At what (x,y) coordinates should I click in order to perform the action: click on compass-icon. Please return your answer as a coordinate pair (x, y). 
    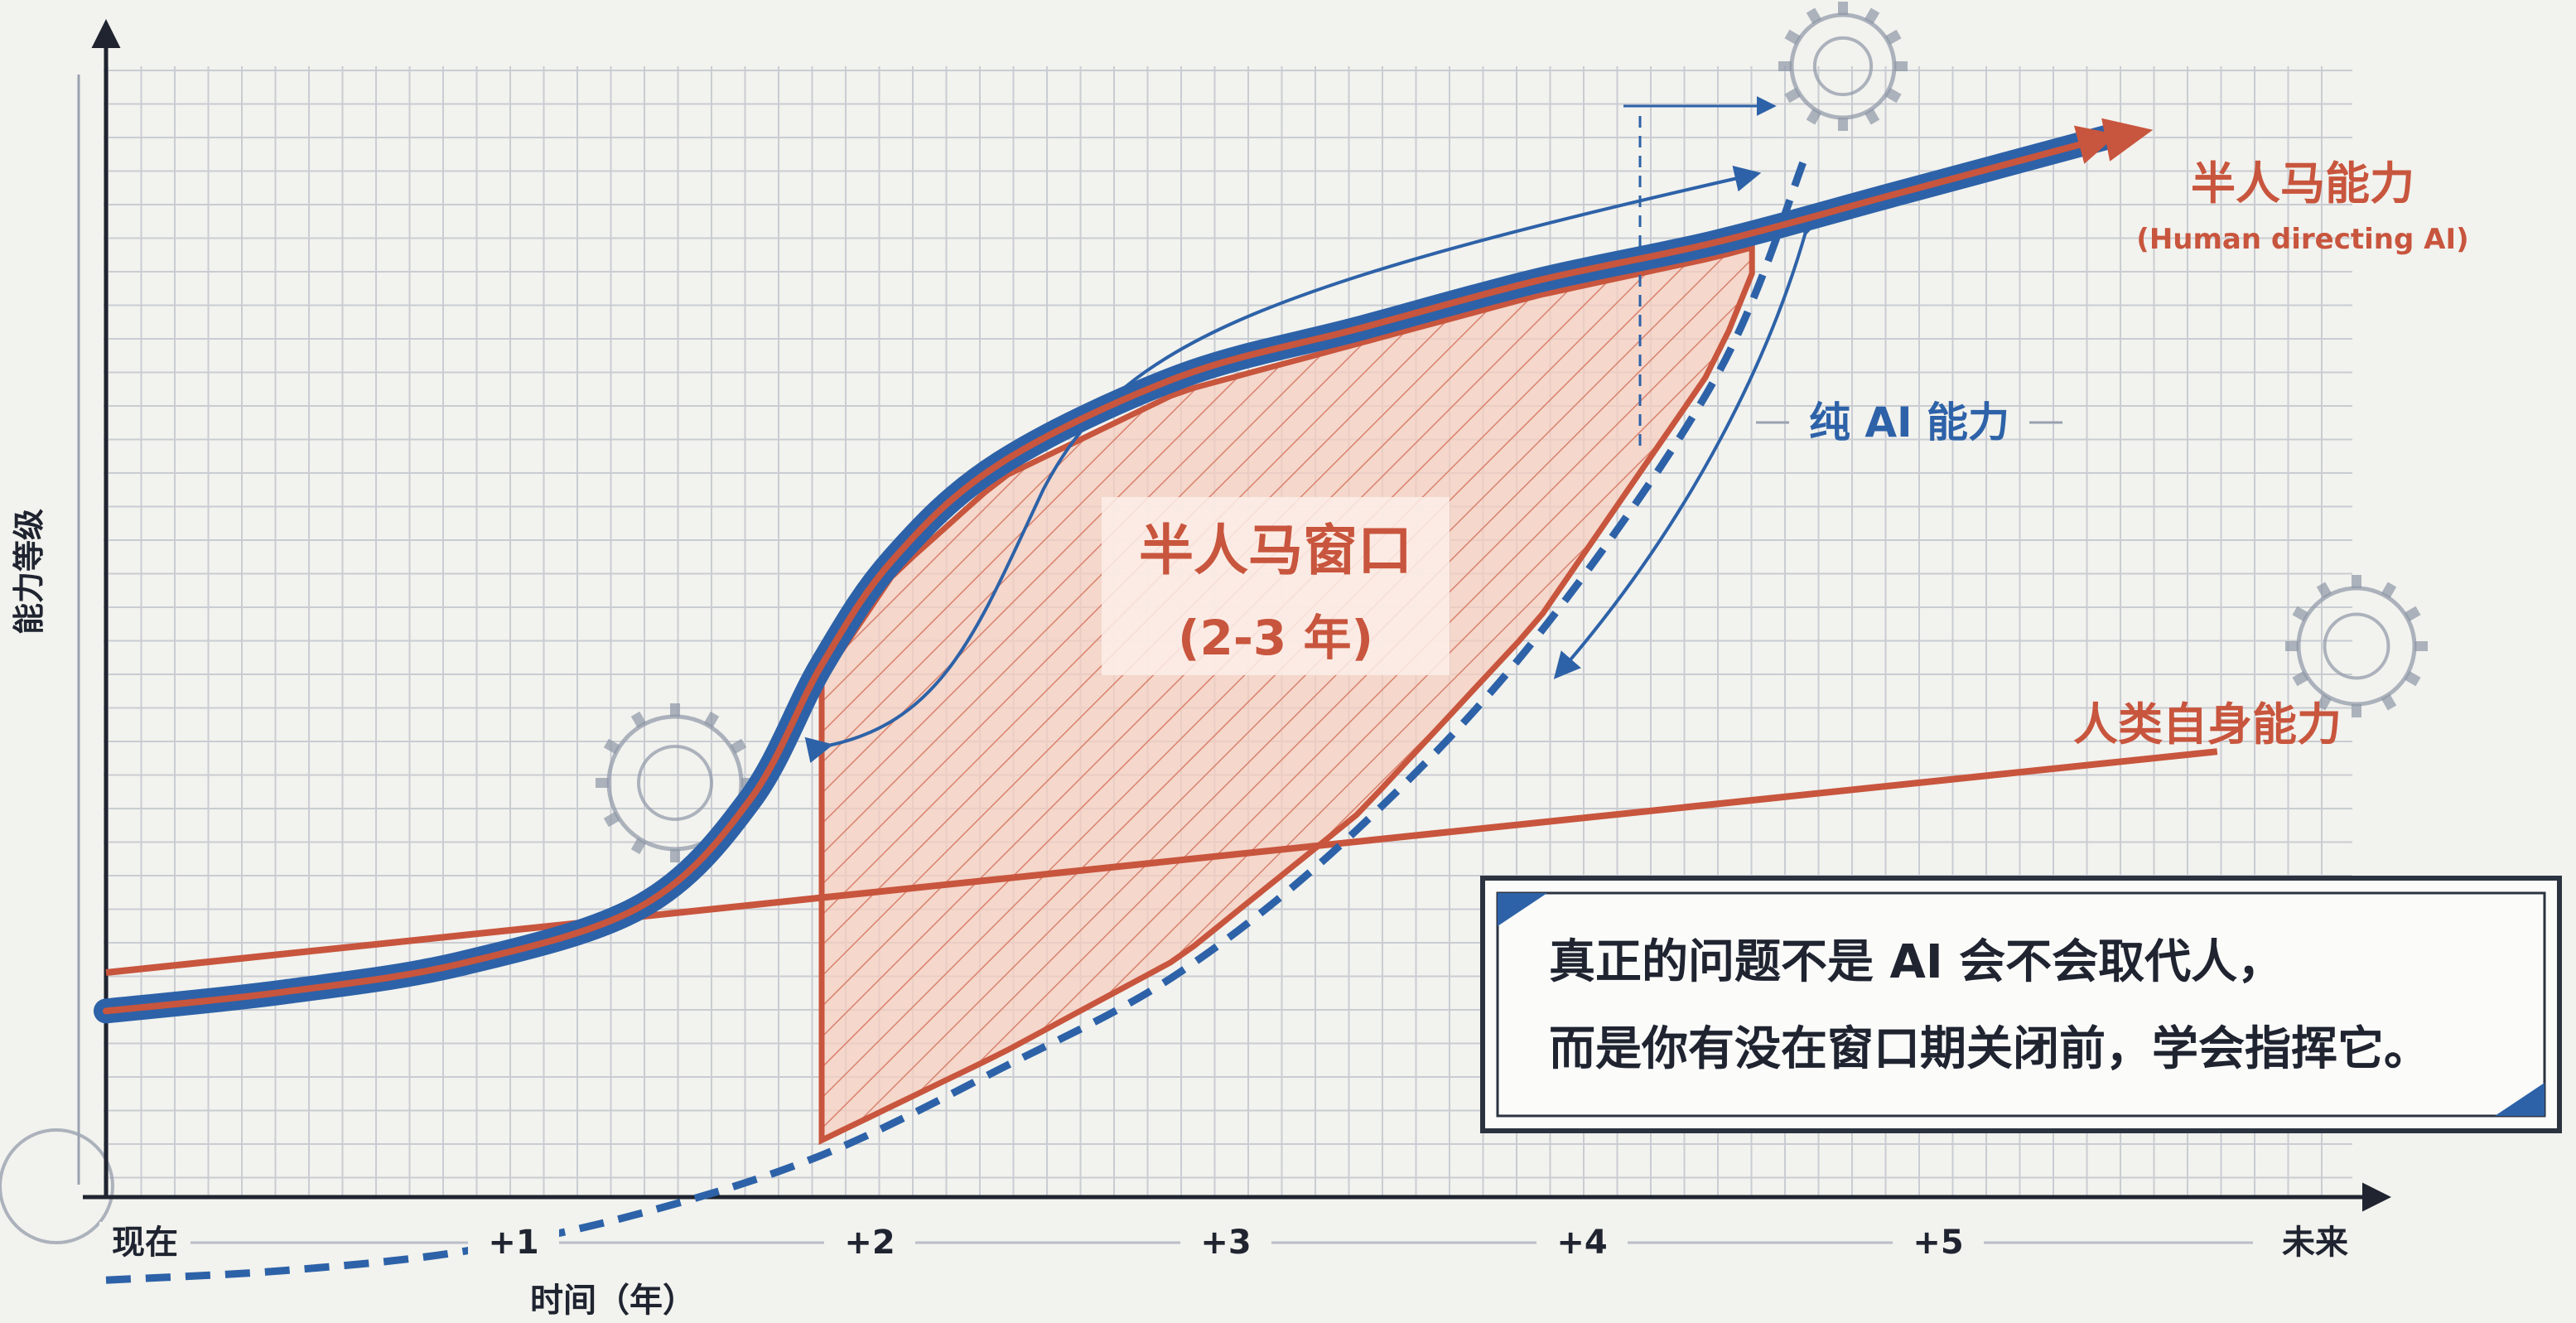
    Looking at the image, I should click on (57, 1186).